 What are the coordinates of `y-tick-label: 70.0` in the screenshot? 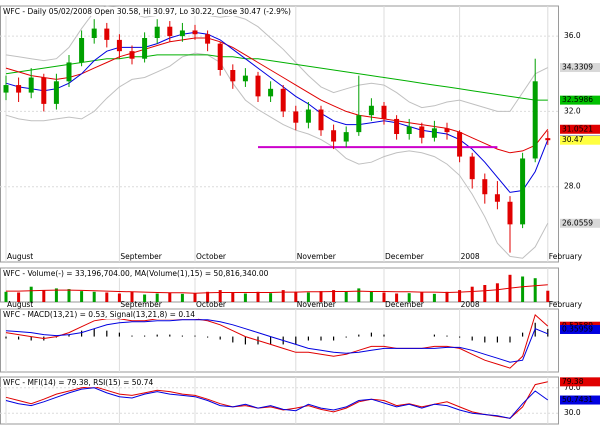 It's located at (572, 387).